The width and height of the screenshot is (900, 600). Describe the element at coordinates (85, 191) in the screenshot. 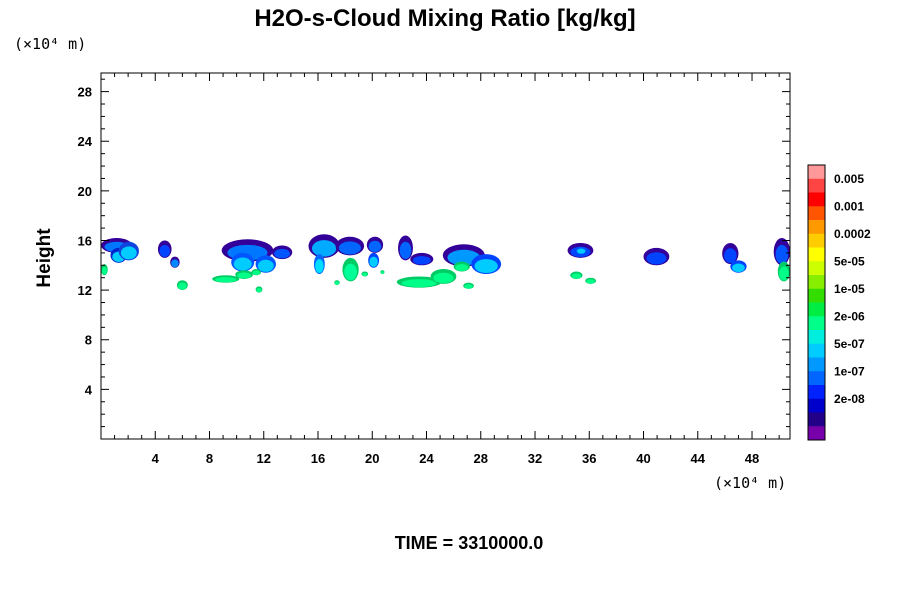

I see `y-tick-label: 20` at that location.